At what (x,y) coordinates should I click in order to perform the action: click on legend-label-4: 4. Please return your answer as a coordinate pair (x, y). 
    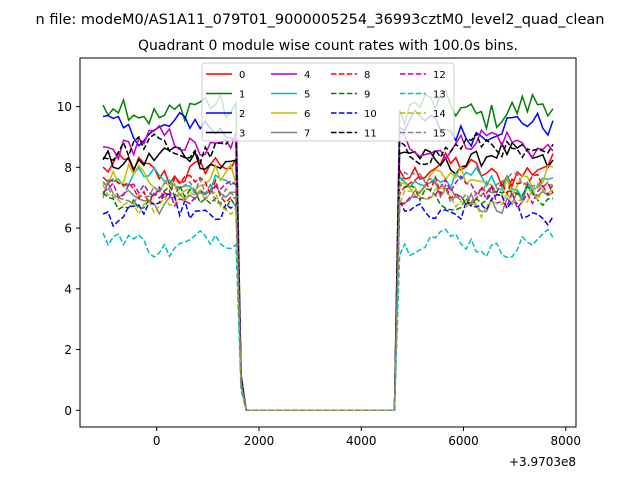
    Looking at the image, I should click on (307, 75).